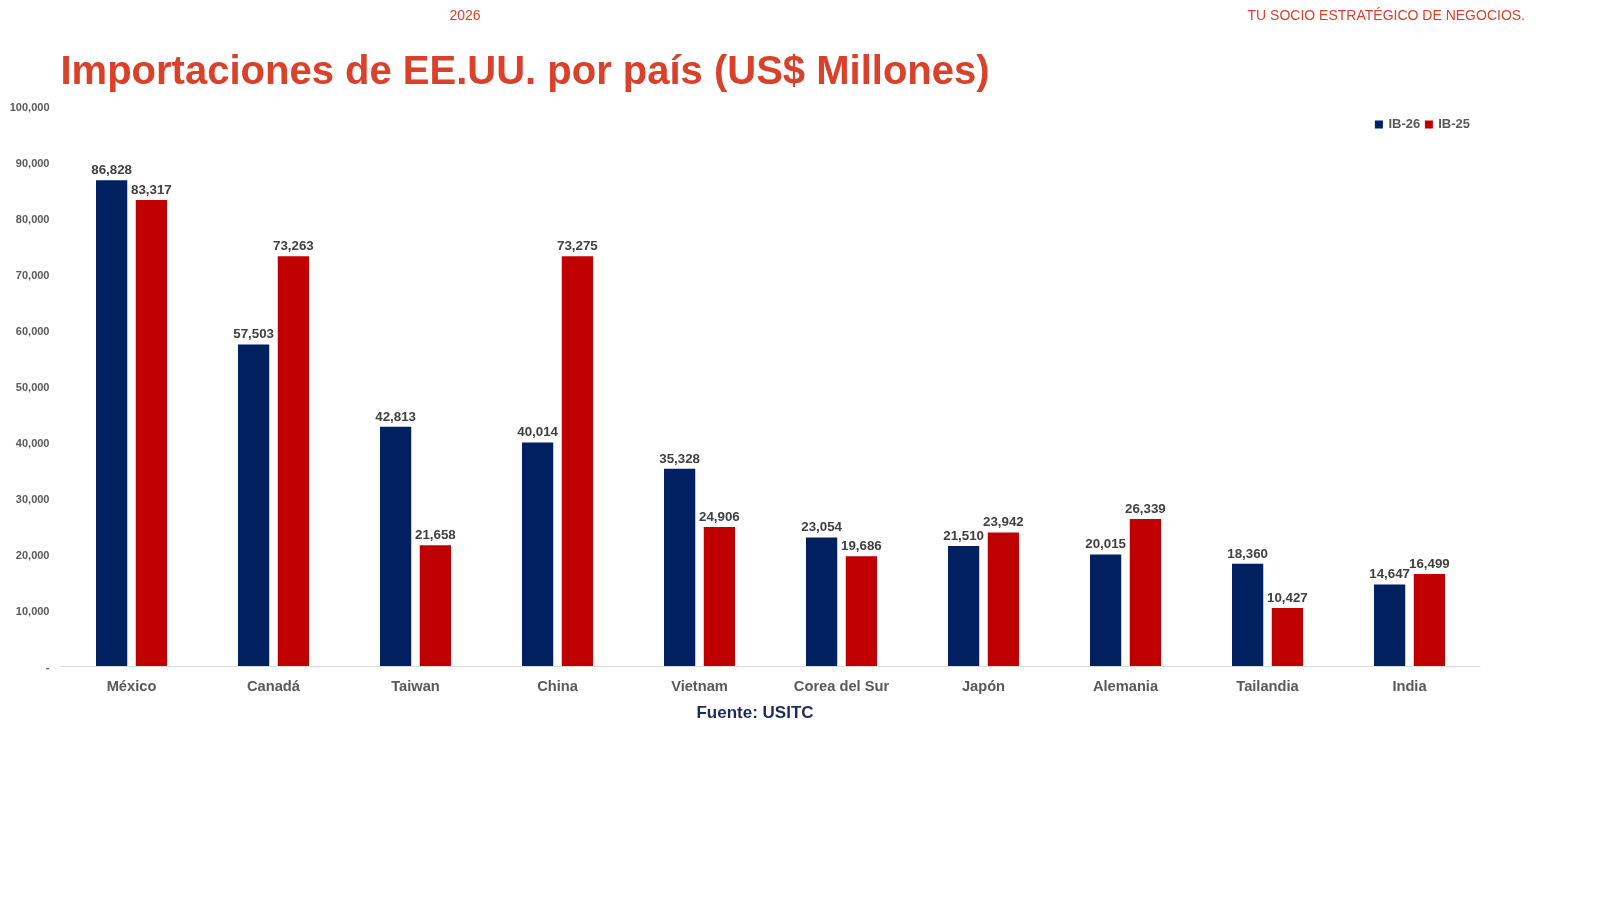 Image resolution: width=1600 pixels, height=900 pixels. What do you see at coordinates (861, 546) in the screenshot?
I see `data-label: 19,686` at bounding box center [861, 546].